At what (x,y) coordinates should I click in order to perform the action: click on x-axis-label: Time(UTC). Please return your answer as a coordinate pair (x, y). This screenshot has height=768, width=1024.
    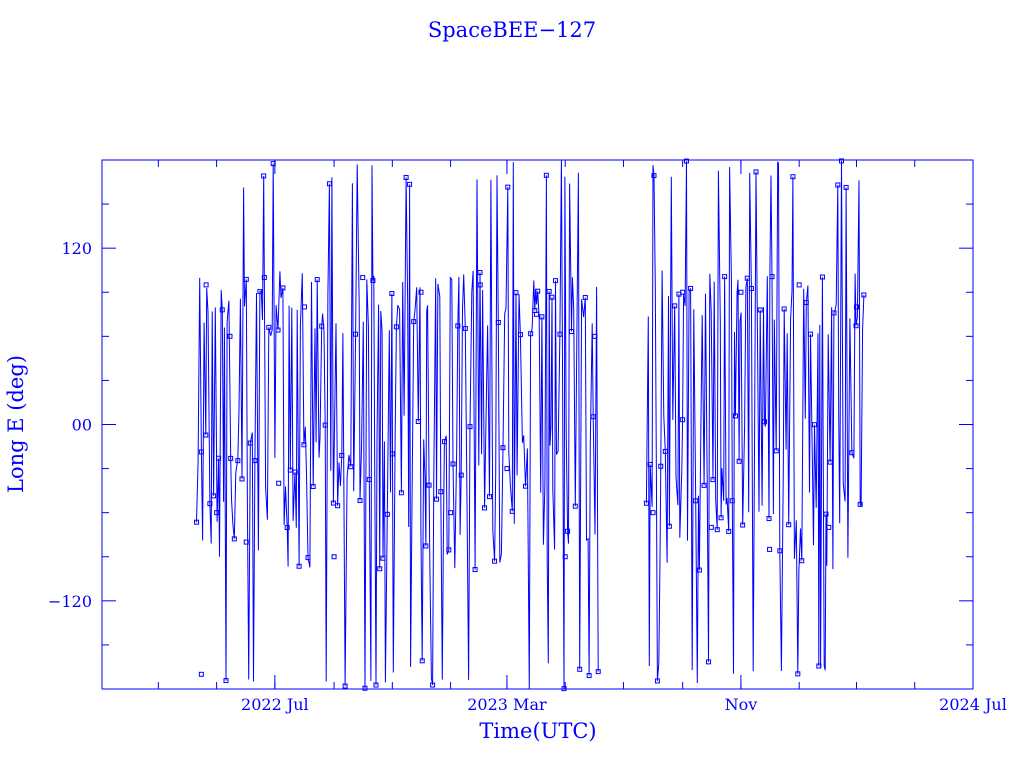
    Looking at the image, I should click on (537, 731).